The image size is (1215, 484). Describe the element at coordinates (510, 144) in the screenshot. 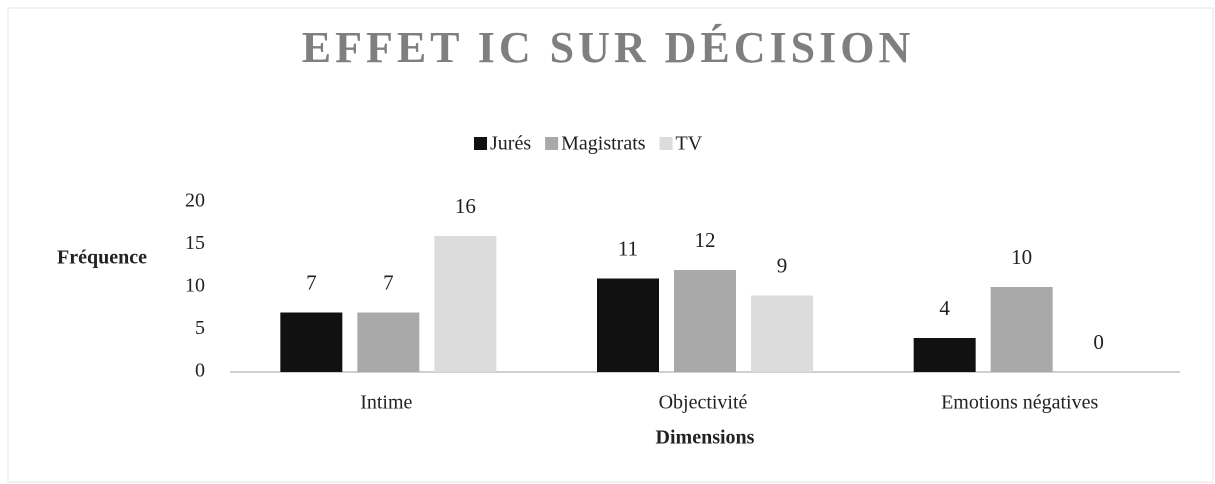

I see `legend-label: Jurés` at that location.